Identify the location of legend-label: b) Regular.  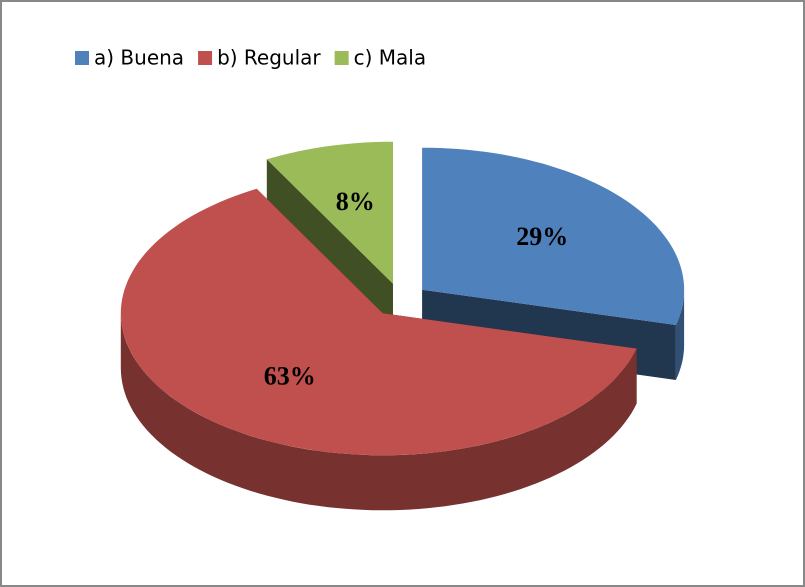
(269, 58).